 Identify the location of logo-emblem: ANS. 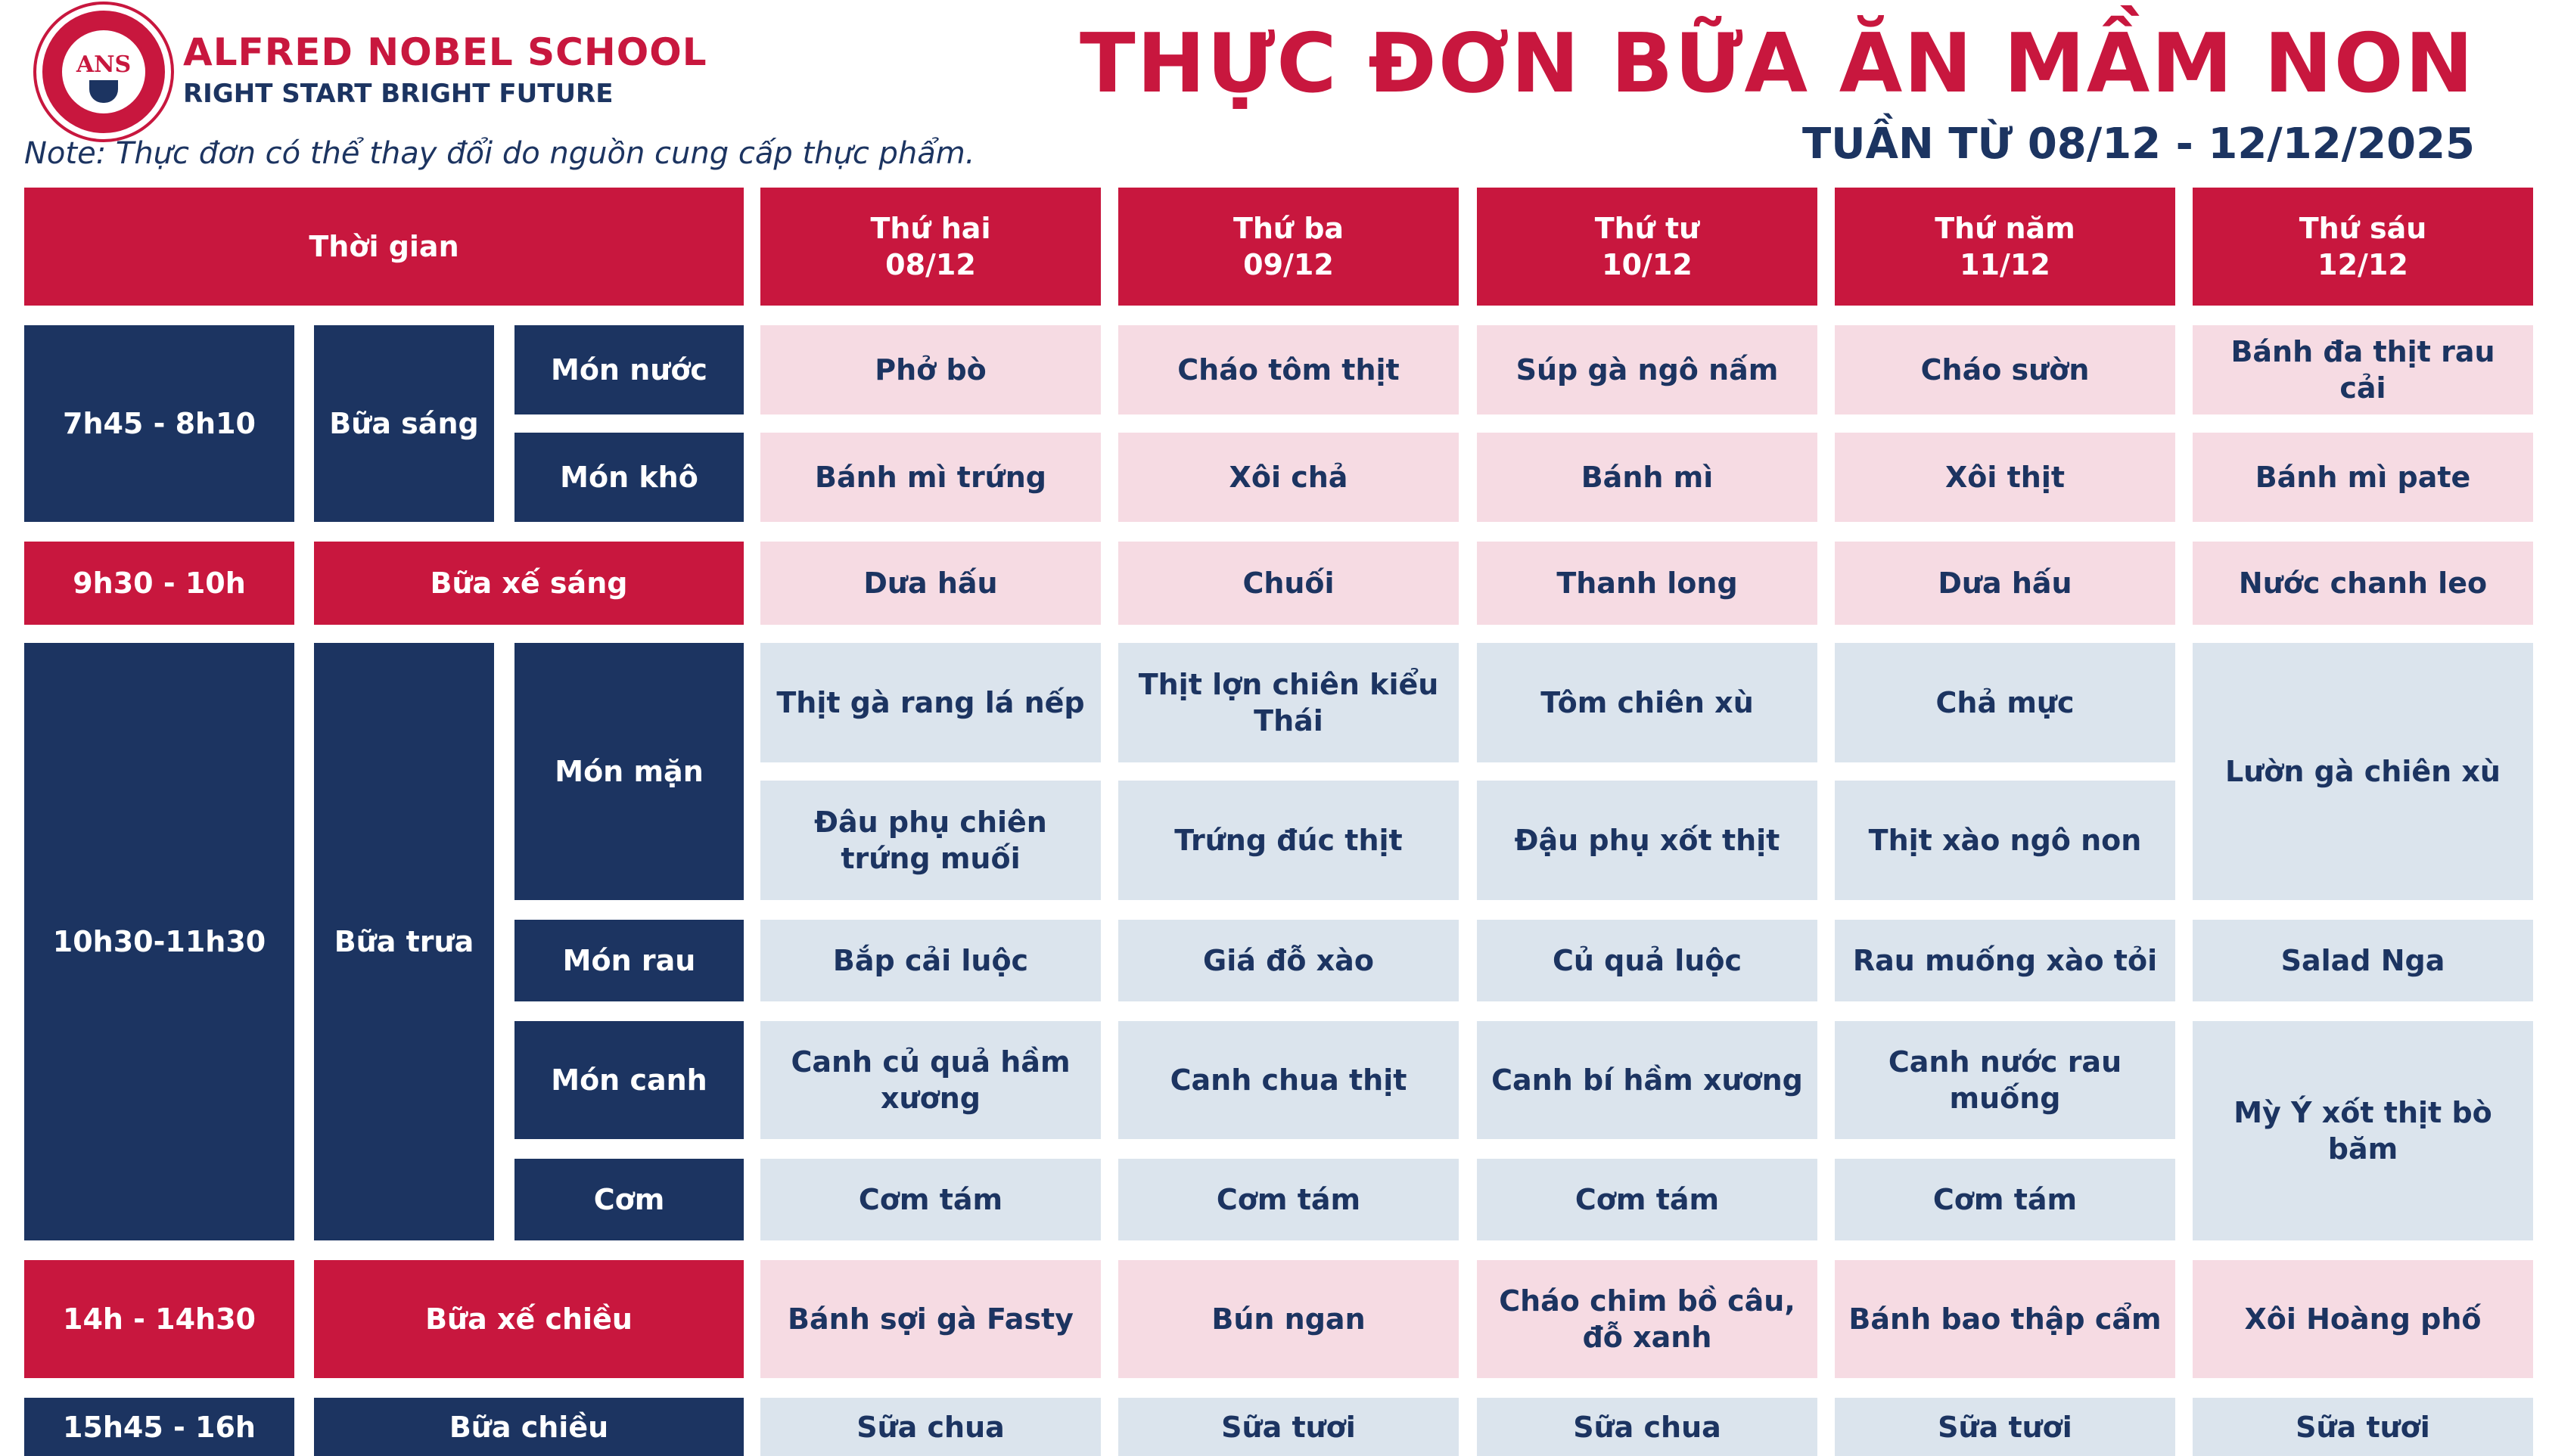
(104, 71).